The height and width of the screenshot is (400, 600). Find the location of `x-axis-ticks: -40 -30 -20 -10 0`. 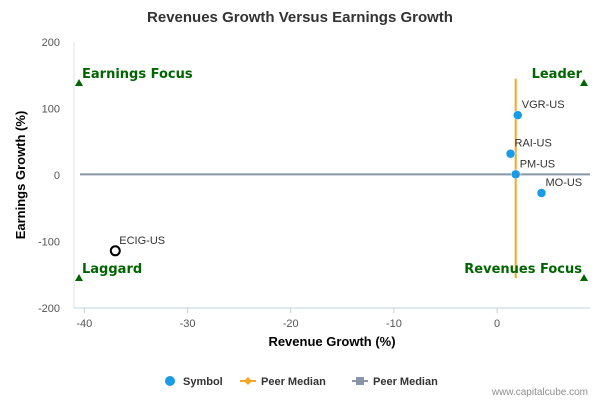

x-axis-ticks: -40 -30 -20 -10 0 is located at coordinates (288, 319).